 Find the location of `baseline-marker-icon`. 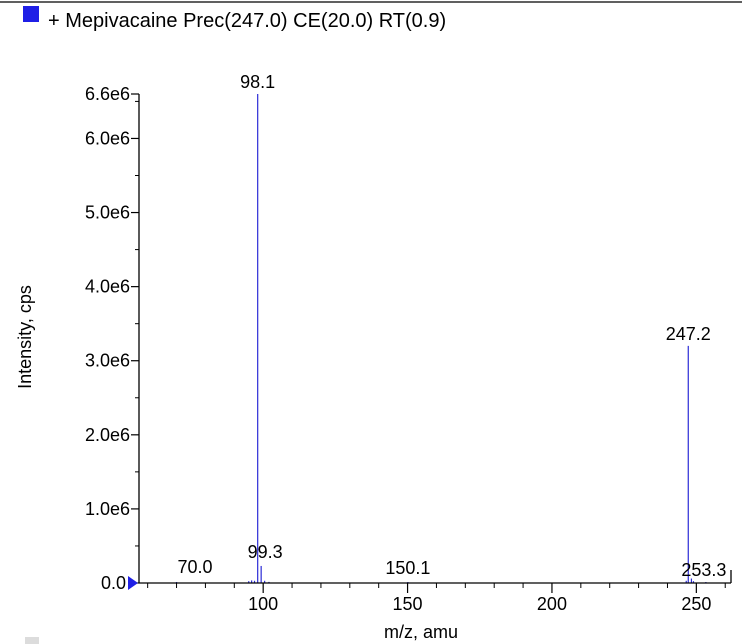

baseline-marker-icon is located at coordinates (133, 583).